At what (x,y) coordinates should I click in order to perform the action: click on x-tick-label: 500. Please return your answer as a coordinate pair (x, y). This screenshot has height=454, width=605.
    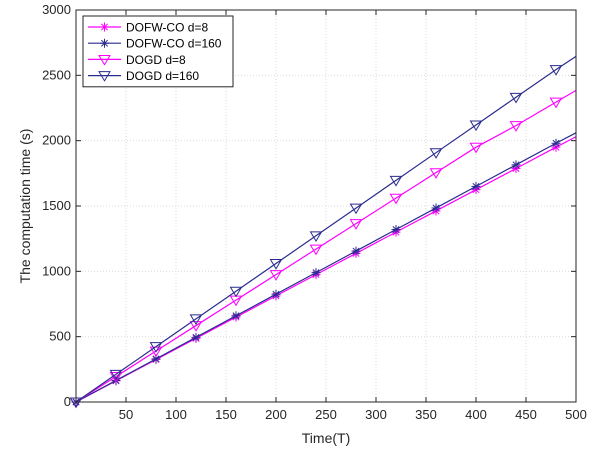
    Looking at the image, I should click on (576, 414).